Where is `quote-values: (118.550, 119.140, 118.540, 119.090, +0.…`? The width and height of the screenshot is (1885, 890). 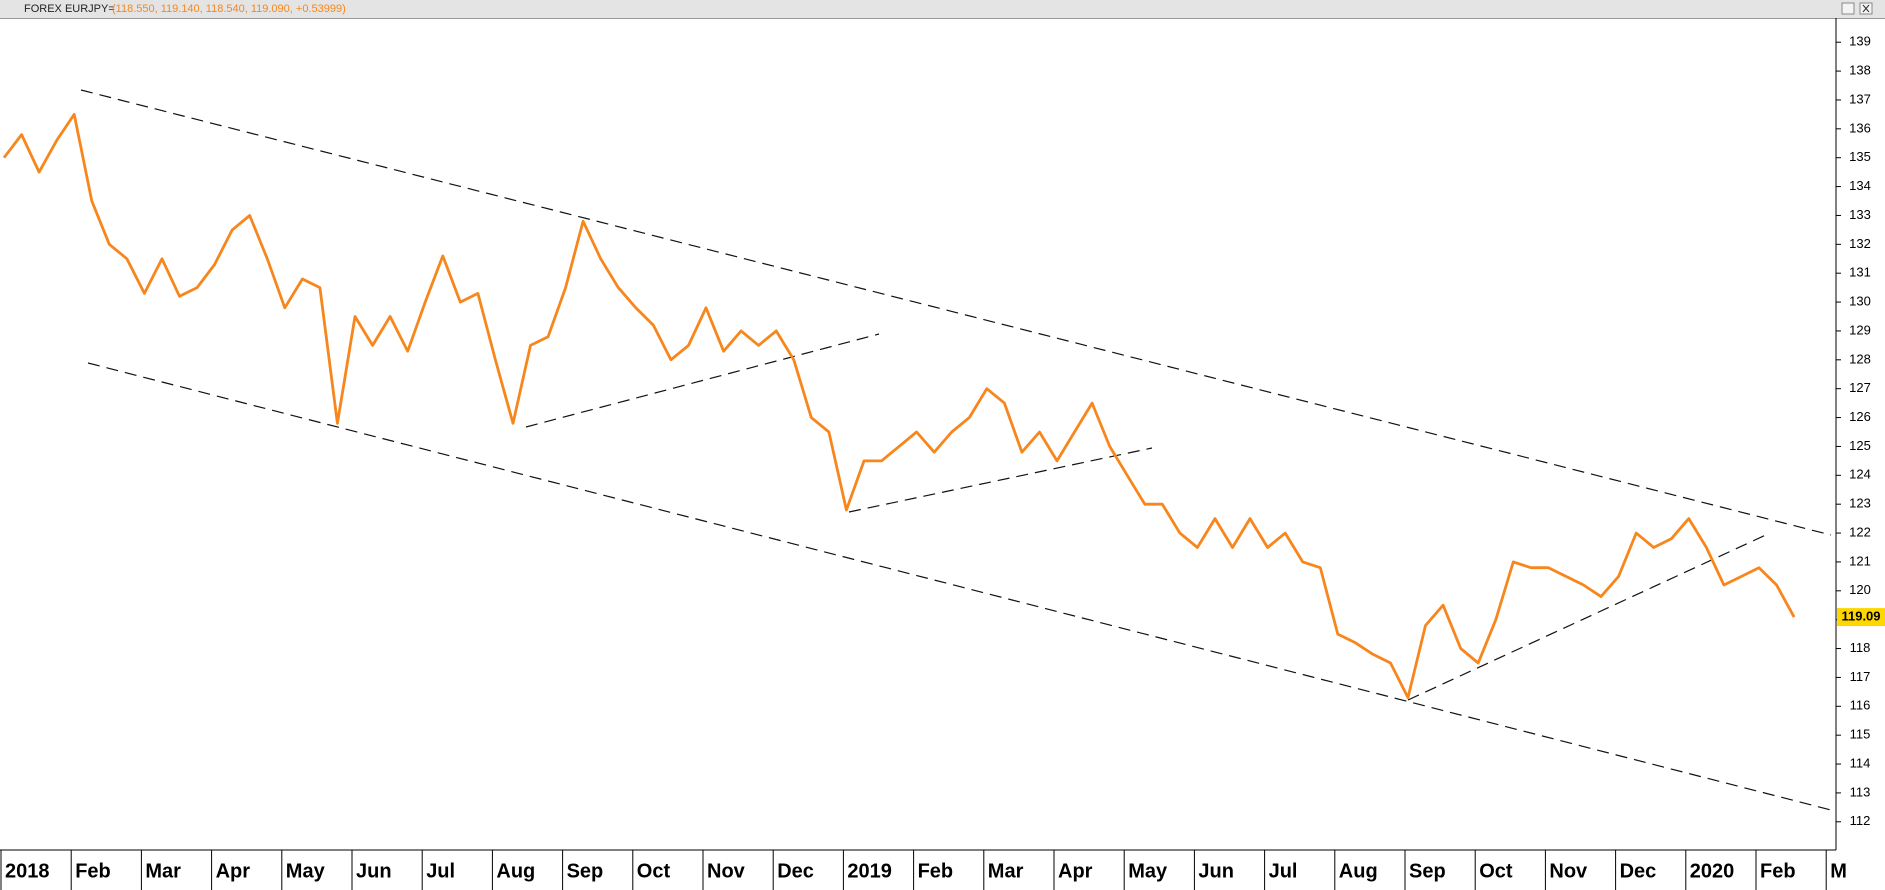 quote-values: (118.550, 119.140, 118.540, 119.090, +0.… is located at coordinates (229, 9).